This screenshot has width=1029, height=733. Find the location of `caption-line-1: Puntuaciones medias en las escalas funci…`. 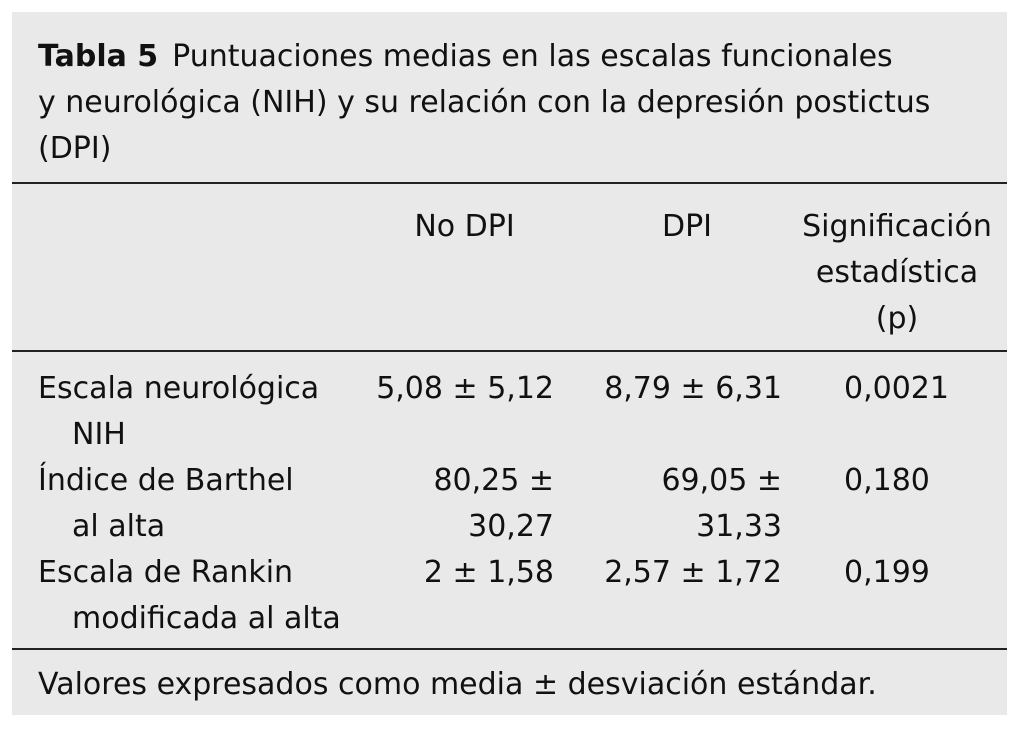

caption-line-1: Puntuaciones medias en las escalas funci… is located at coordinates (532, 56).